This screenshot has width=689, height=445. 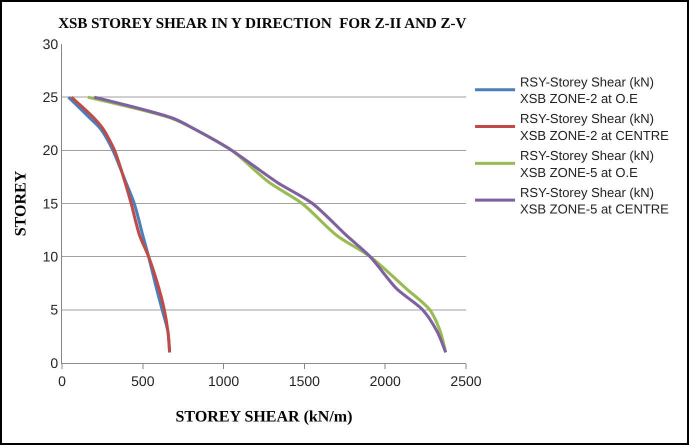 What do you see at coordinates (50, 150) in the screenshot?
I see `y-tick-label: 20` at bounding box center [50, 150].